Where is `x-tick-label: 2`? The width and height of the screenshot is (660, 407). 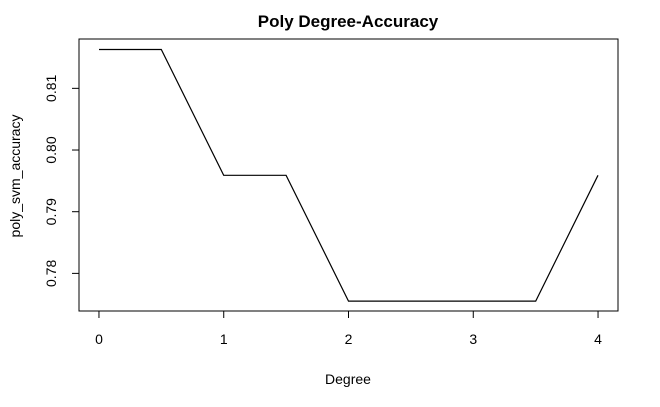 x-tick-label: 2 is located at coordinates (349, 339).